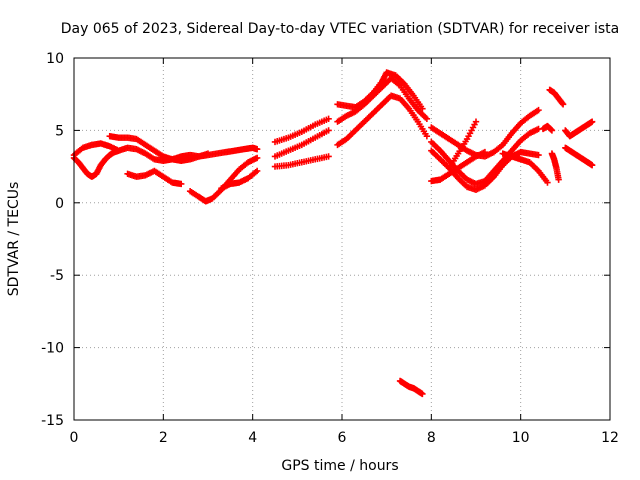 This screenshot has width=640, height=480. What do you see at coordinates (52, 421) in the screenshot?
I see `y-tick-label: -15` at bounding box center [52, 421].